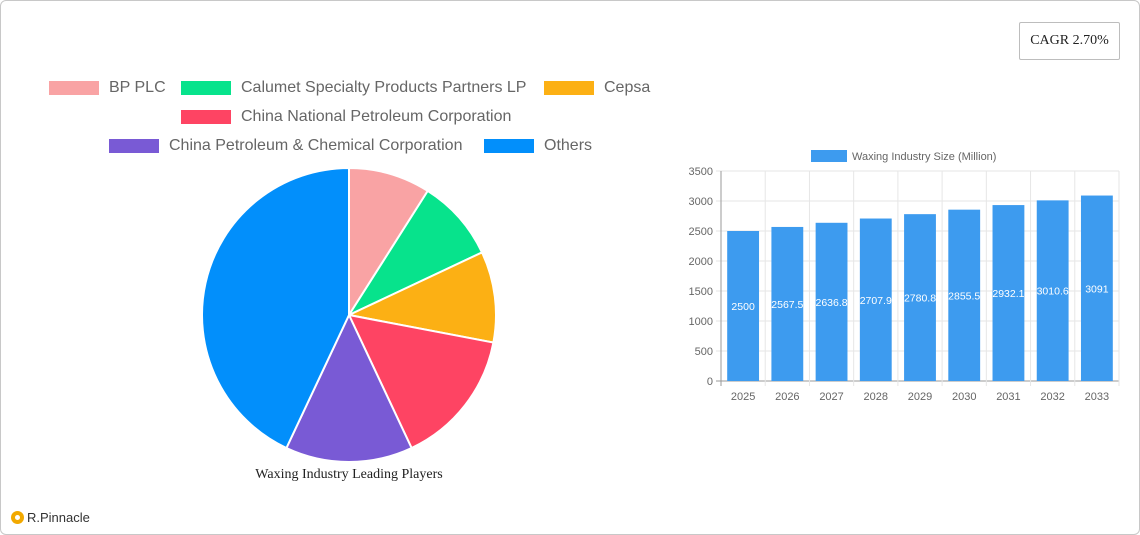  I want to click on bar-2027, so click(831, 301).